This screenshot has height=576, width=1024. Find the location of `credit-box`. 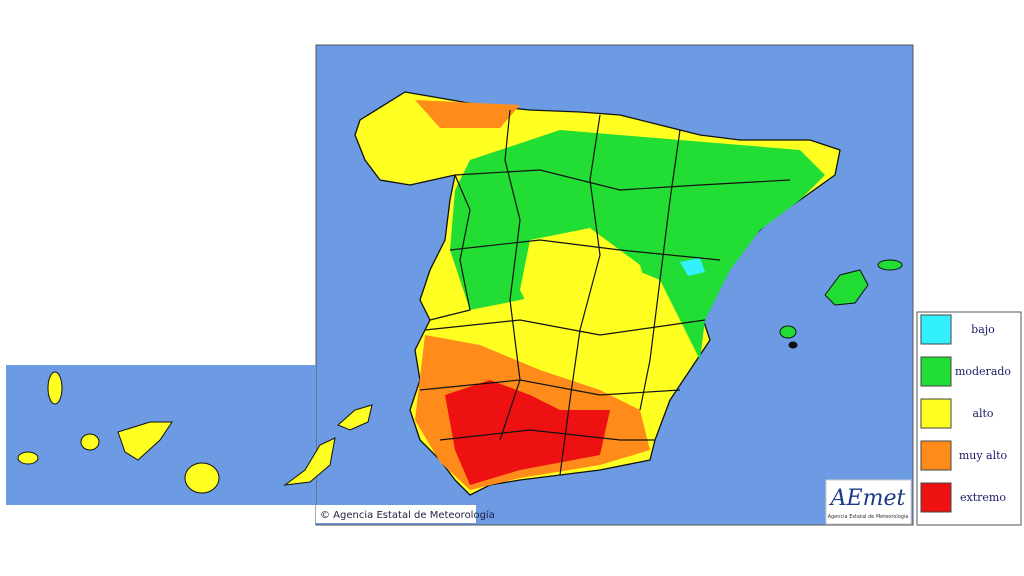

credit-box is located at coordinates (396, 514).